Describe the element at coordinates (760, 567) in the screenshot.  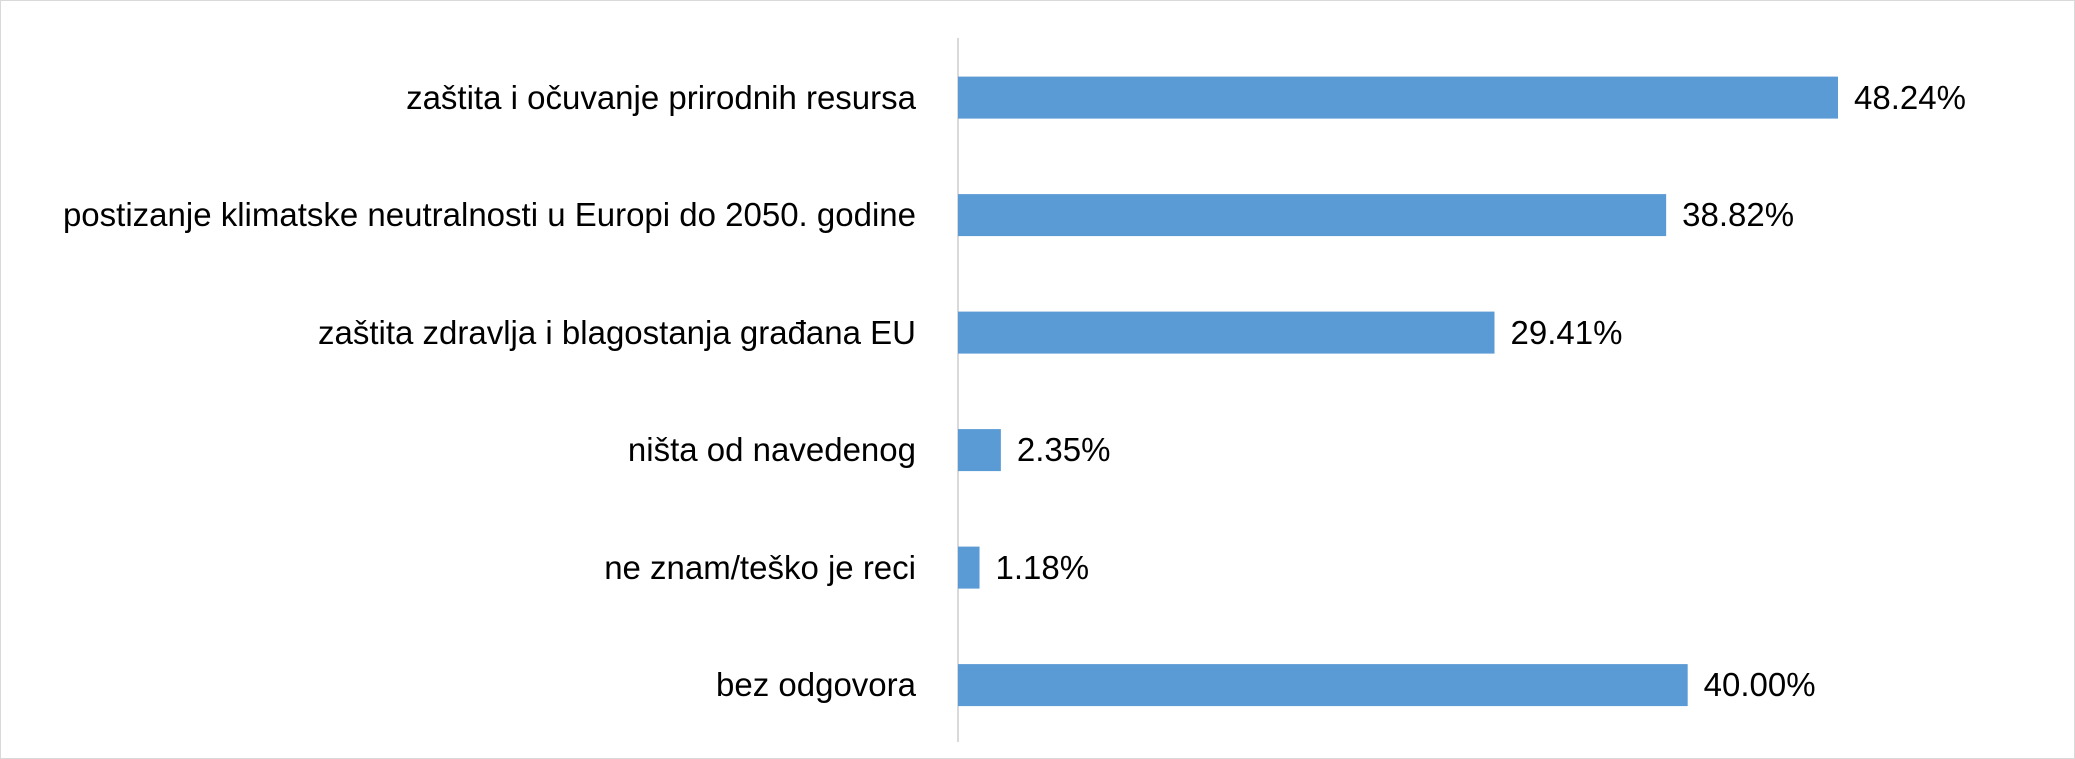
I see `category-label: ne znam/teško je reci` at that location.